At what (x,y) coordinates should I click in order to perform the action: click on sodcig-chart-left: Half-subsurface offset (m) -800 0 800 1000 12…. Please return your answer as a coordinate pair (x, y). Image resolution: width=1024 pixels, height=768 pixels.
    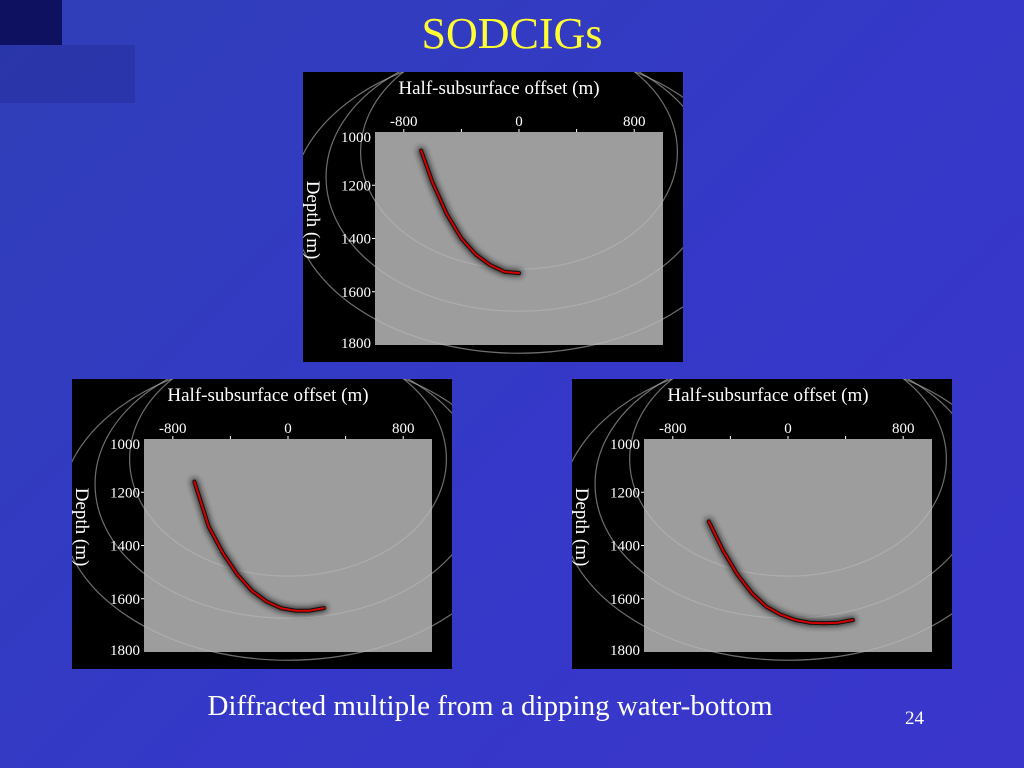
    Looking at the image, I should click on (262, 520).